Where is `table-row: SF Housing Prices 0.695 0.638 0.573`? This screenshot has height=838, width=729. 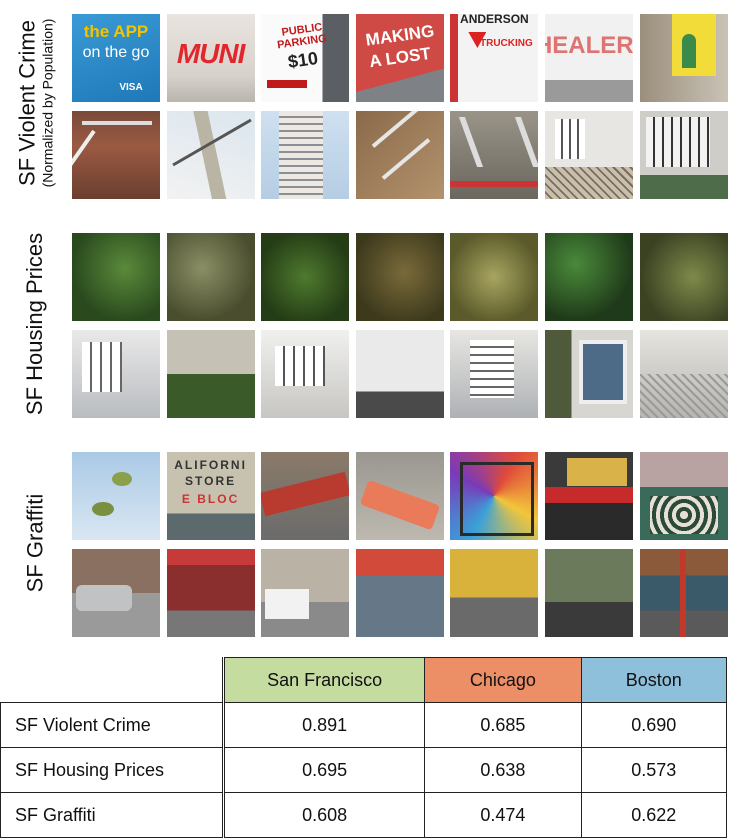
table-row: SF Housing Prices 0.695 0.638 0.573 is located at coordinates (364, 770).